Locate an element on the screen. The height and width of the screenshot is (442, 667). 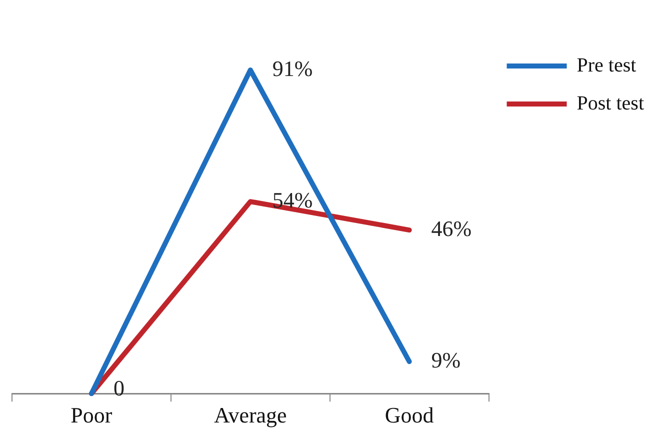
data-label: 0 is located at coordinates (118, 387).